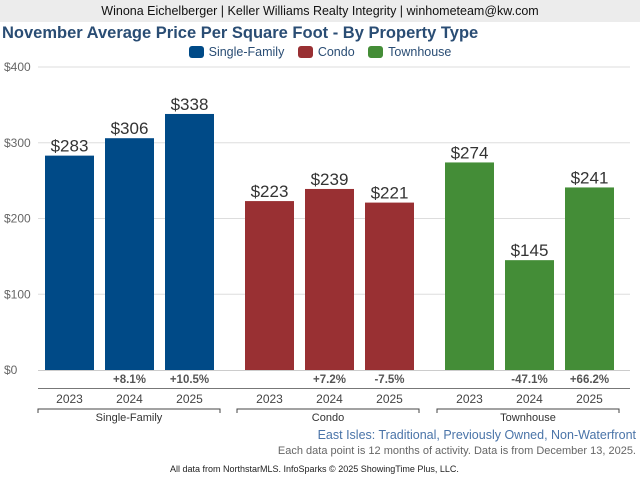  I want to click on legend-item-condo: Condo, so click(326, 52).